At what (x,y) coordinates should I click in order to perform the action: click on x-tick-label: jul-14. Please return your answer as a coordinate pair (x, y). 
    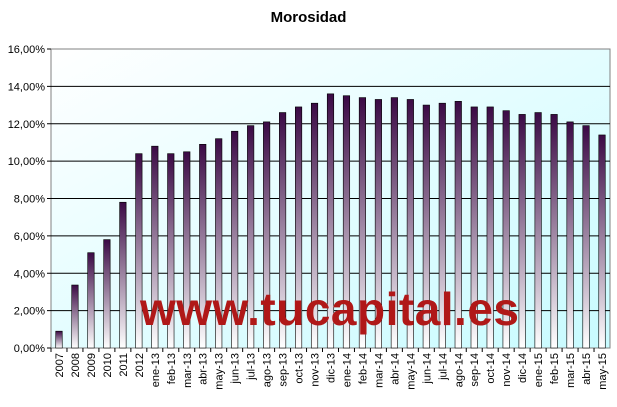
    Looking at the image, I should click on (443, 367).